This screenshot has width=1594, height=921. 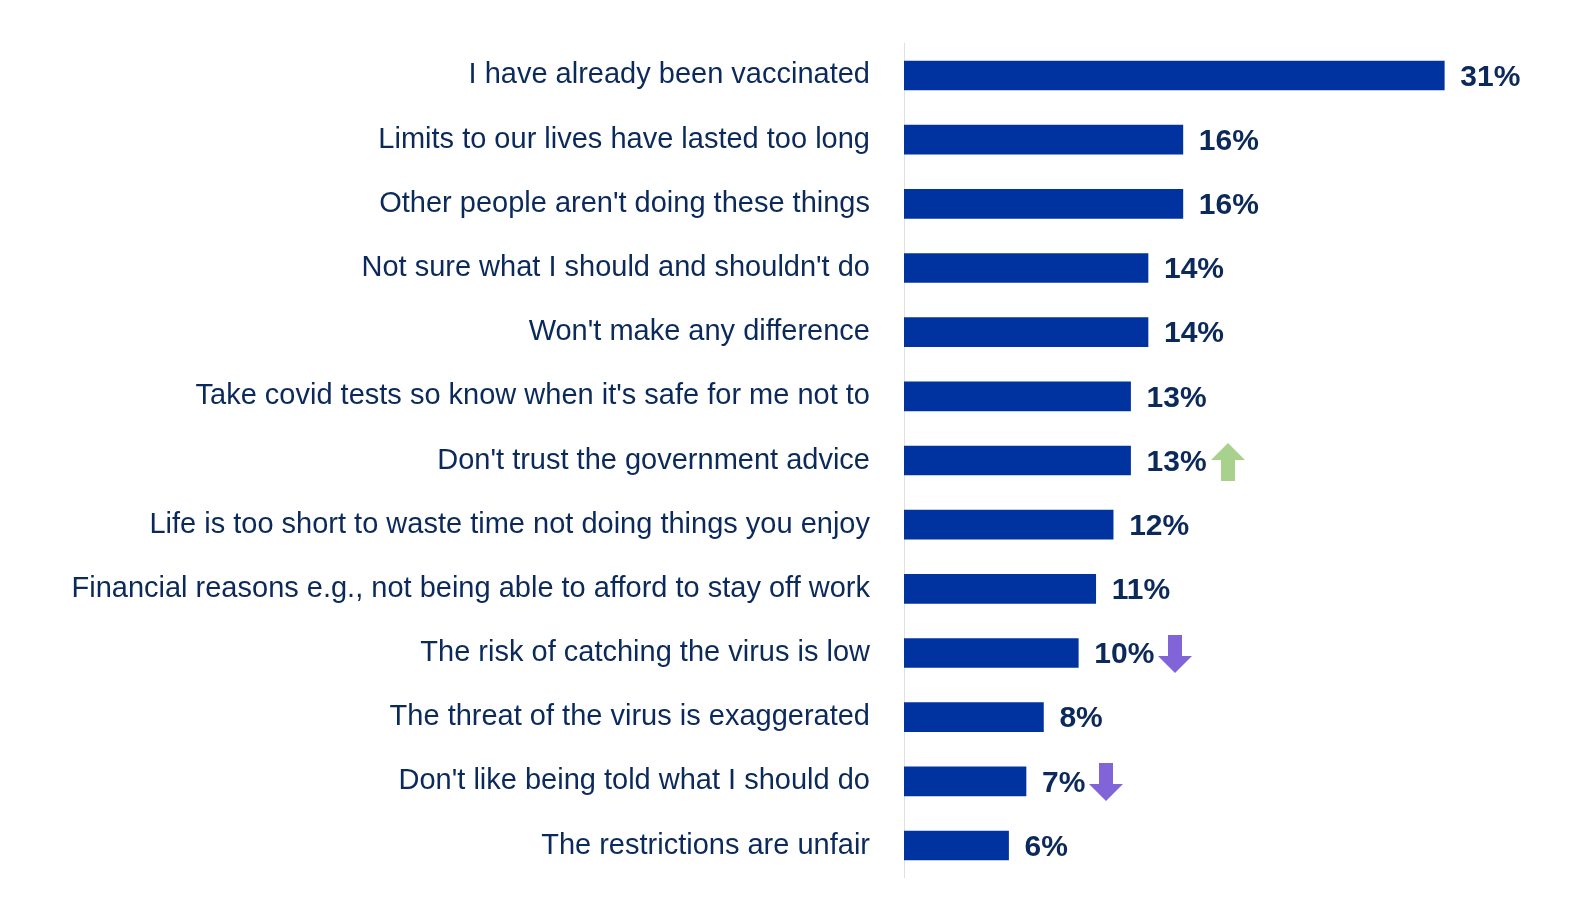 I want to click on y-tick-label: Life is too short to waste time not doing things you enjoy, so click(x=510, y=522).